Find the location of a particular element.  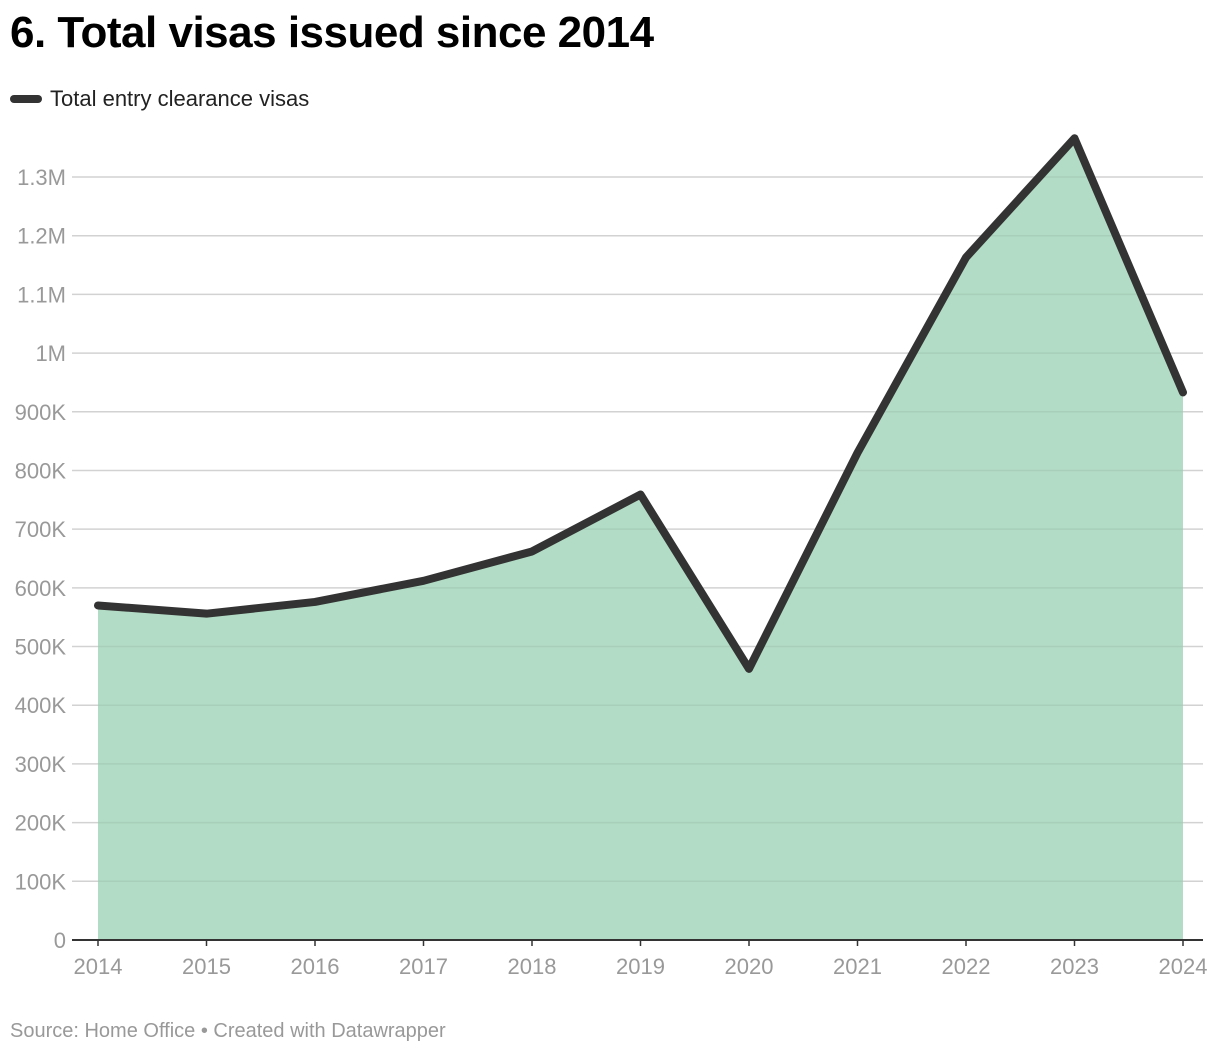

legend-line-swatch is located at coordinates (26, 99).